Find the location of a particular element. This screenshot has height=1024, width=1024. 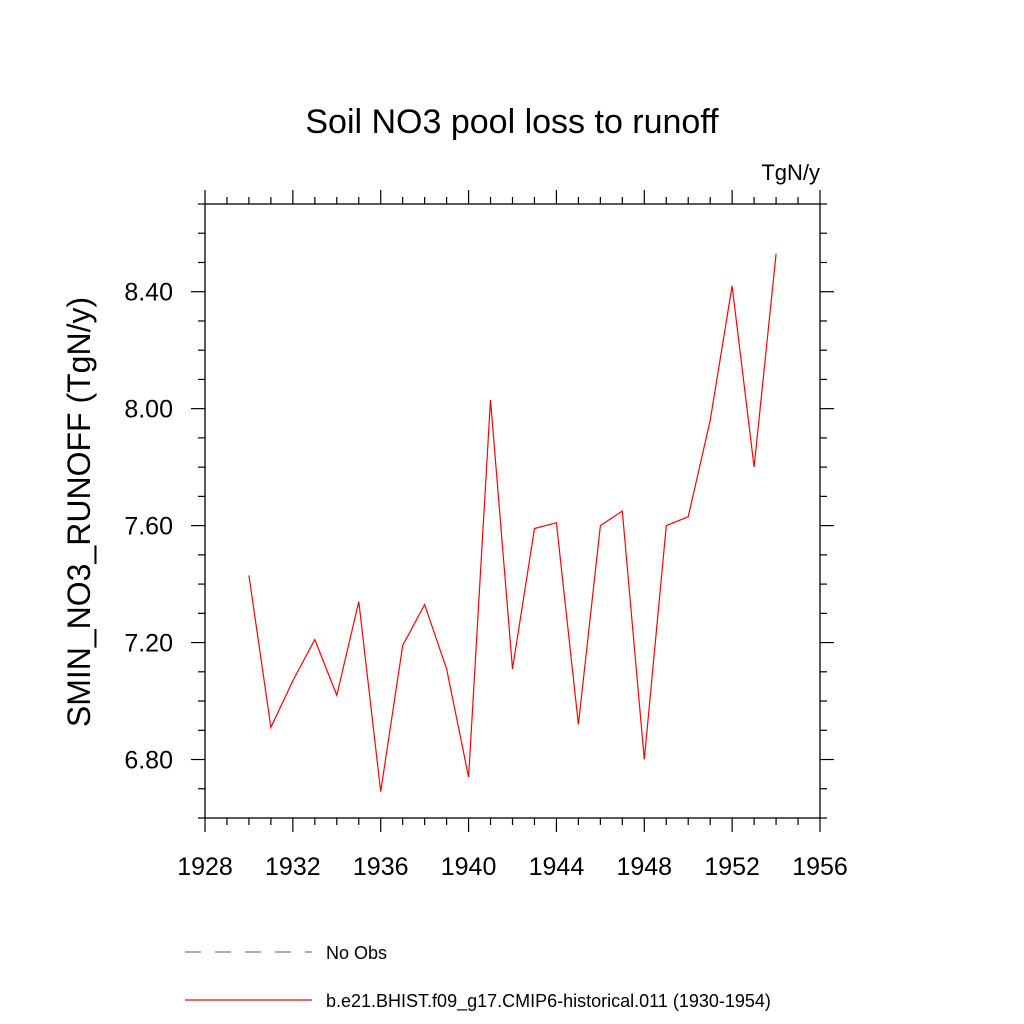

y-axis-label: SMIN_NO3_RUNOFF (TgN/y) is located at coordinates (79, 512).